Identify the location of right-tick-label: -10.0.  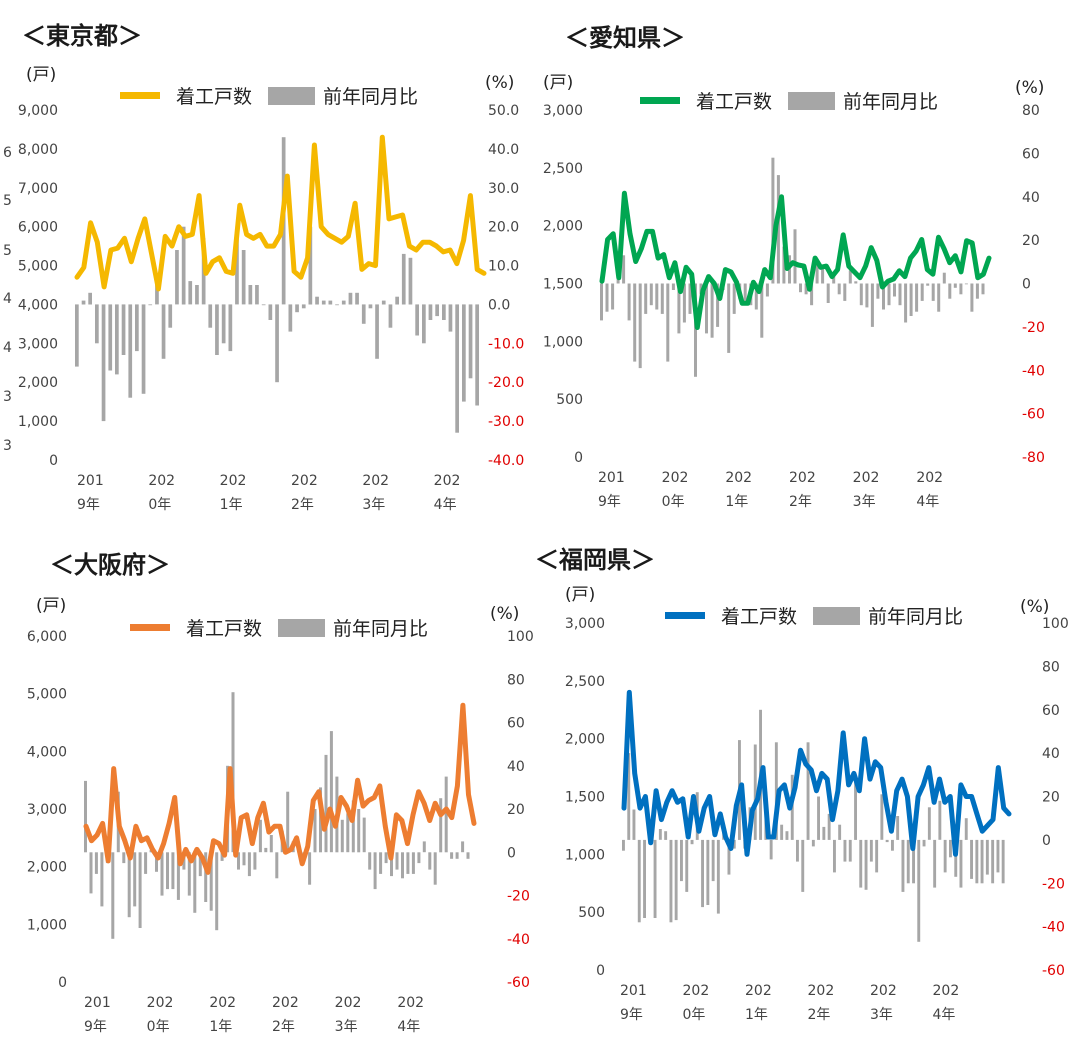
(506, 344).